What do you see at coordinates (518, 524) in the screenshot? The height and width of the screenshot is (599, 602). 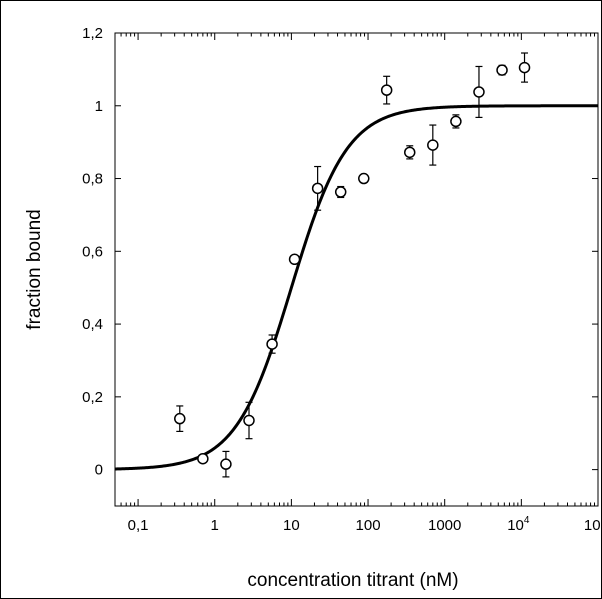 I see `x-tick-label: 10⁴` at bounding box center [518, 524].